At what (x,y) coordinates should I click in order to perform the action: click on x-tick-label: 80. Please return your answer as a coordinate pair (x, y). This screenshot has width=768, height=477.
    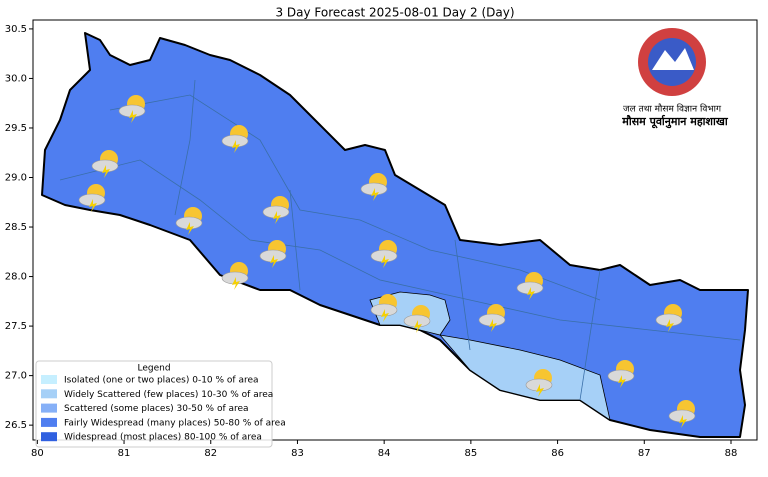
    Looking at the image, I should click on (37, 453).